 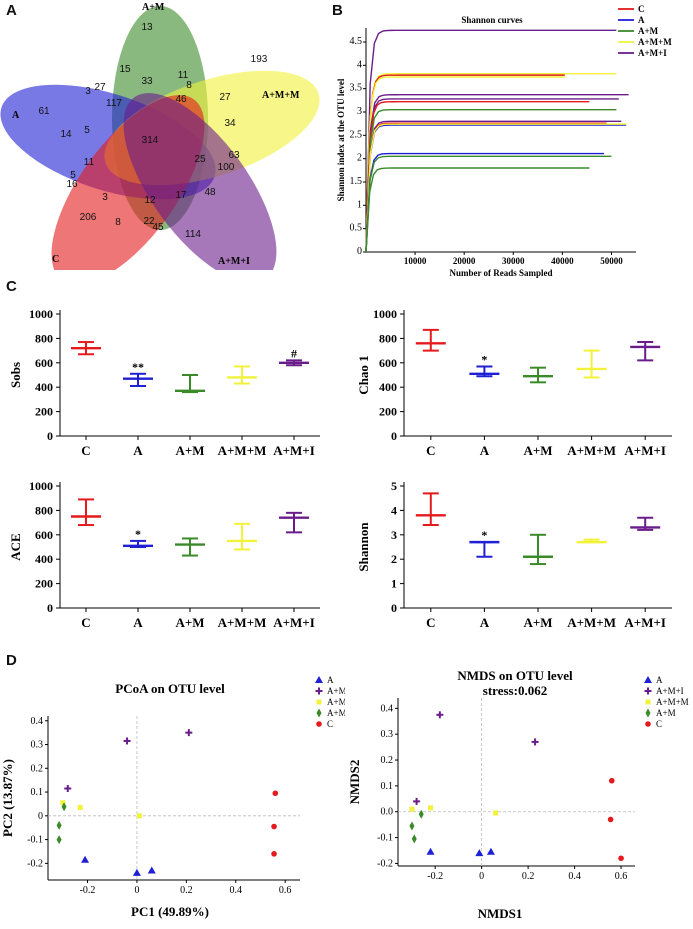 I want to click on y-axis-label: Shannon, so click(x=363, y=547).